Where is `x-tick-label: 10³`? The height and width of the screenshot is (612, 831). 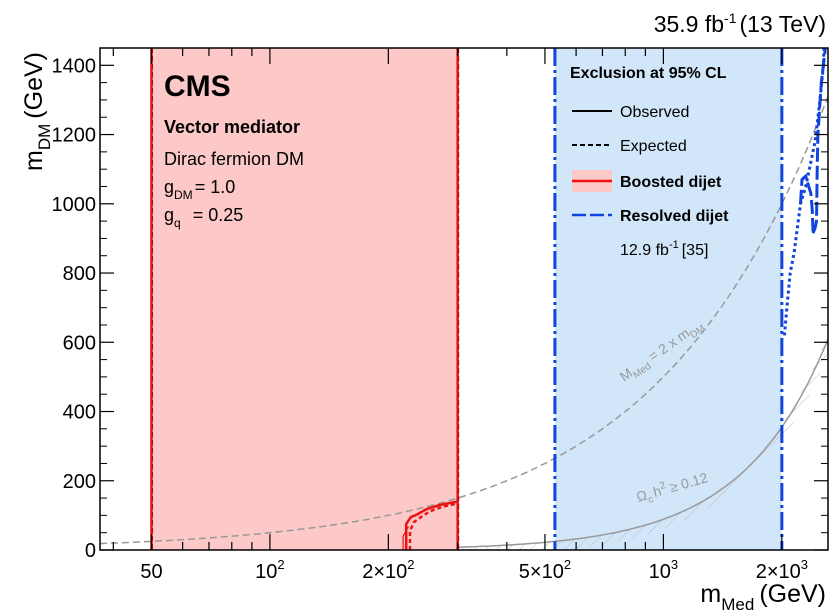 x-tick-label: 10³ is located at coordinates (663, 570).